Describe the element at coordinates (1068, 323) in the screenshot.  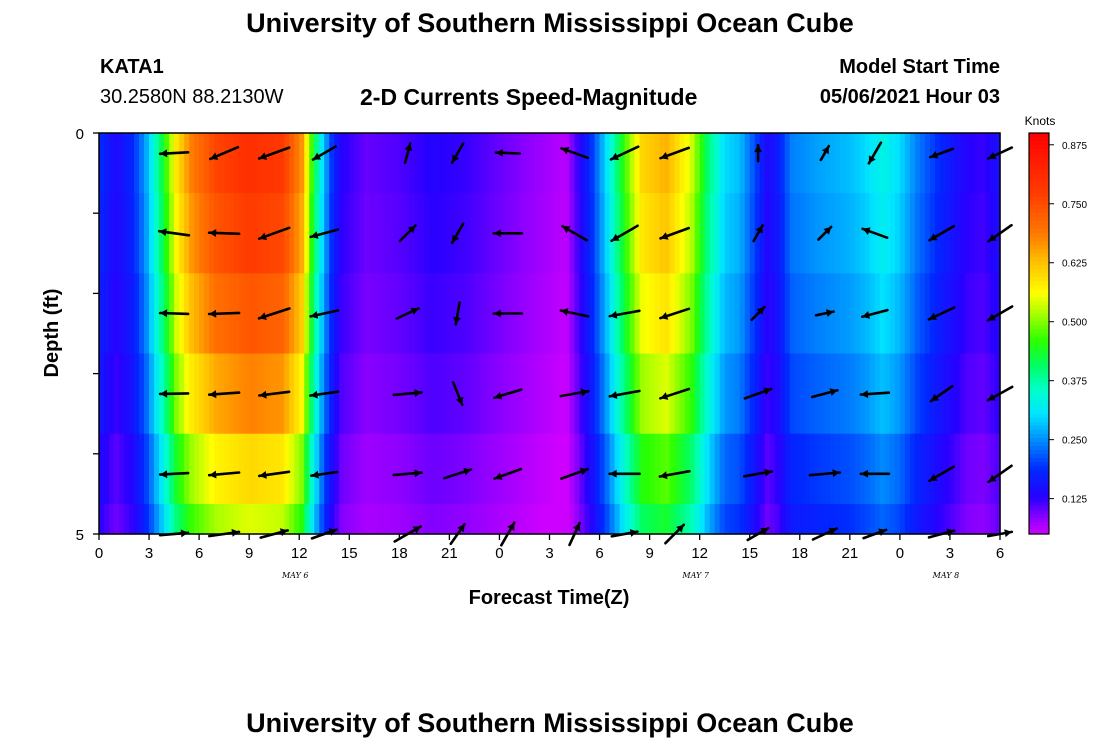
I see `colorbar-ticks: 0.875 0.750 0.625 0.500 0.375 0.250 0.125` at that location.